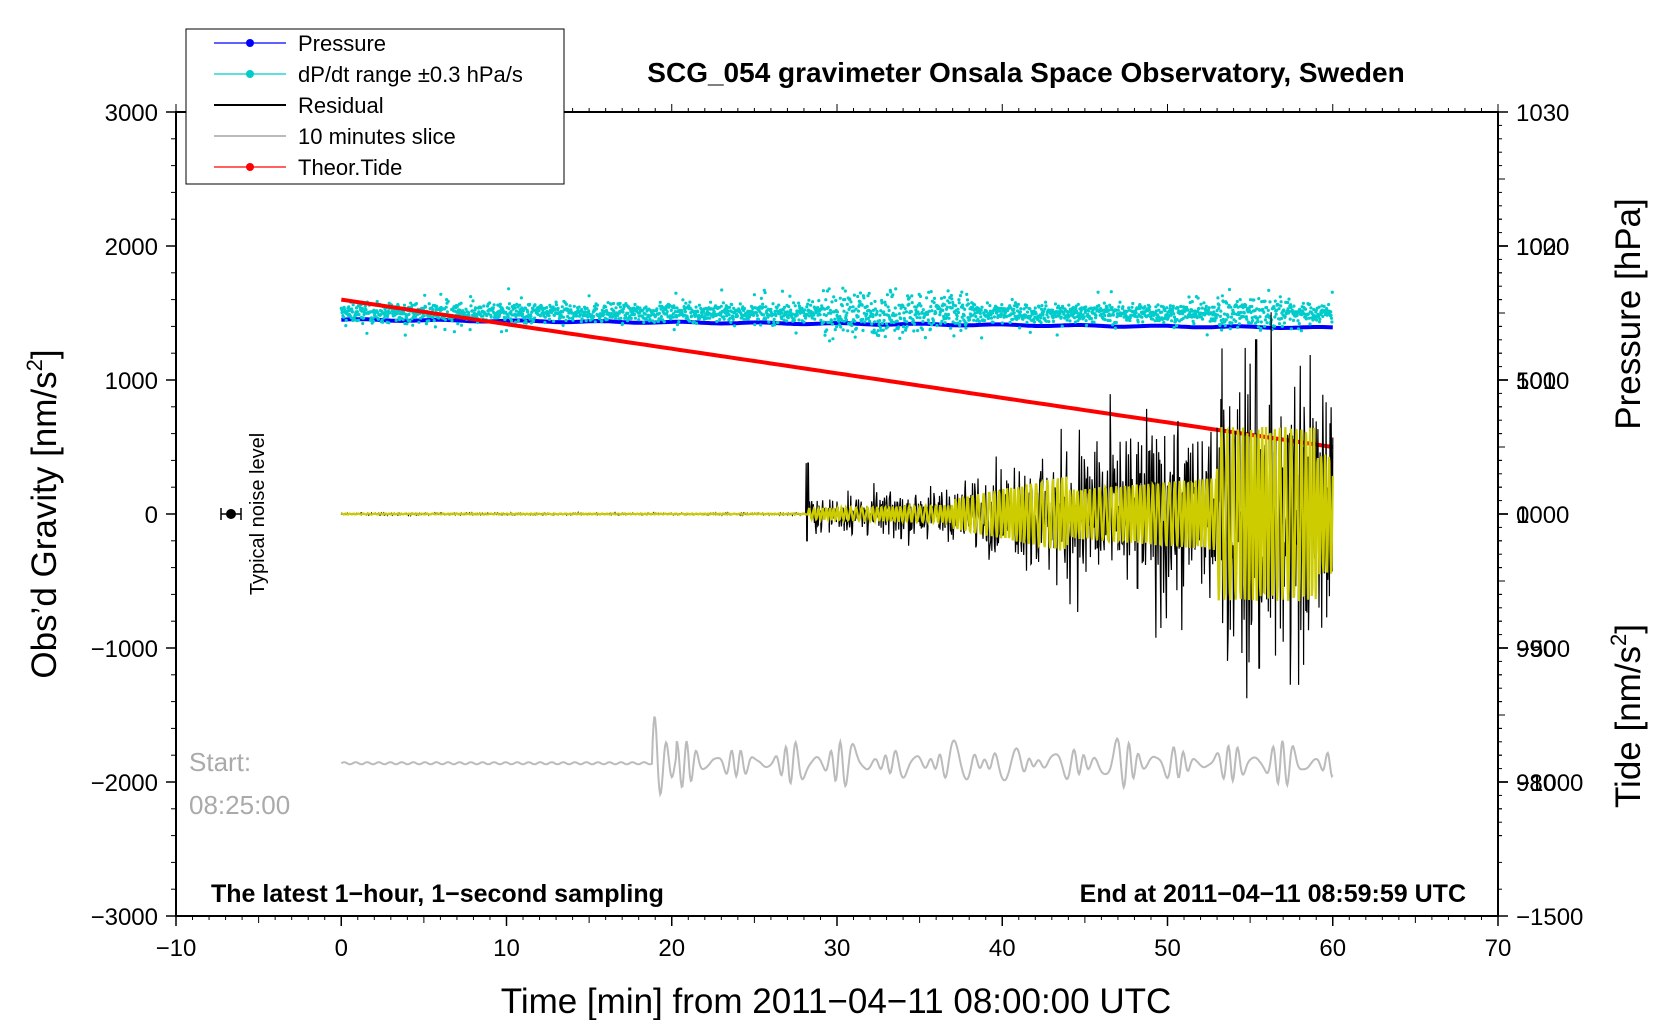 The width and height of the screenshot is (1676, 1020). What do you see at coordinates (1618, 640) in the screenshot?
I see `tide-label-sup: 2` at bounding box center [1618, 640].